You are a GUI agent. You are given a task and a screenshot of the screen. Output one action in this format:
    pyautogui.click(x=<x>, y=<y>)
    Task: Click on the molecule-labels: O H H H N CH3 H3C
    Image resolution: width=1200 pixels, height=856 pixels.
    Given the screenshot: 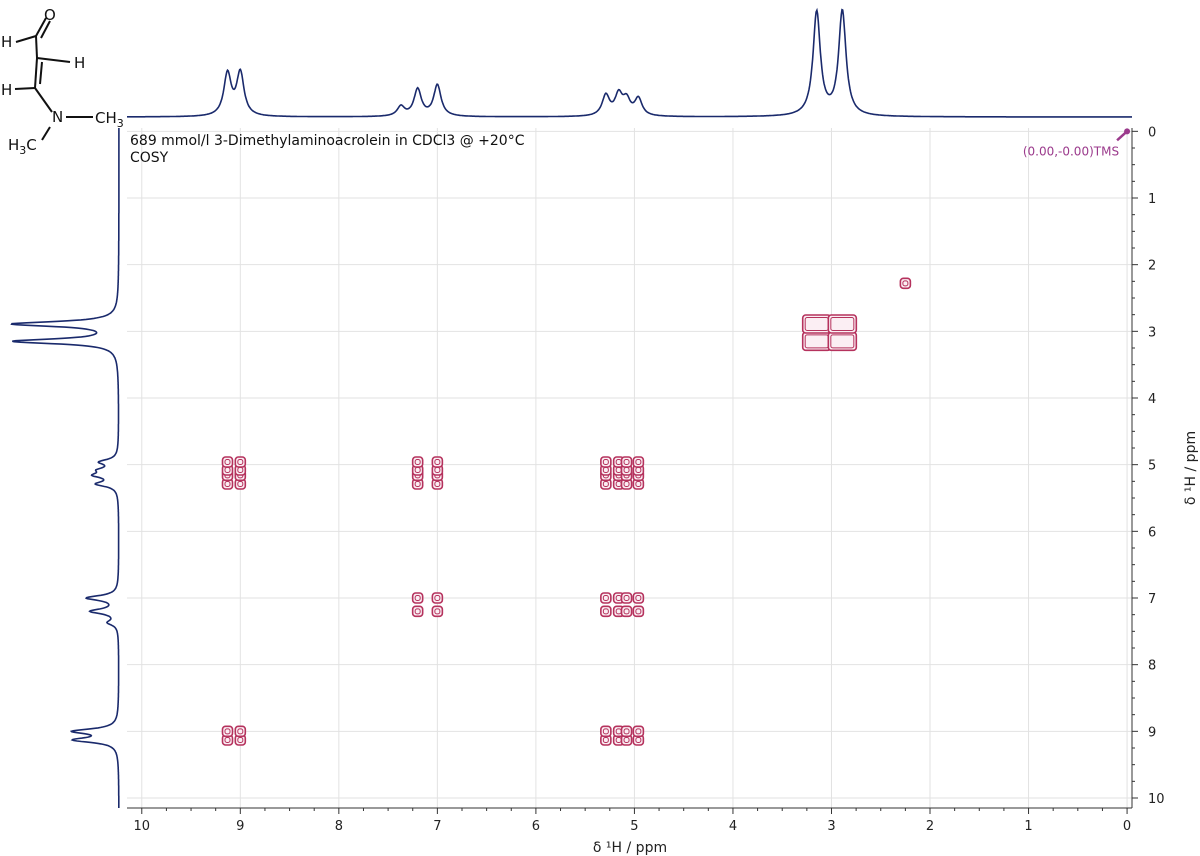 What is the action you would take?
    pyautogui.click(x=62, y=81)
    